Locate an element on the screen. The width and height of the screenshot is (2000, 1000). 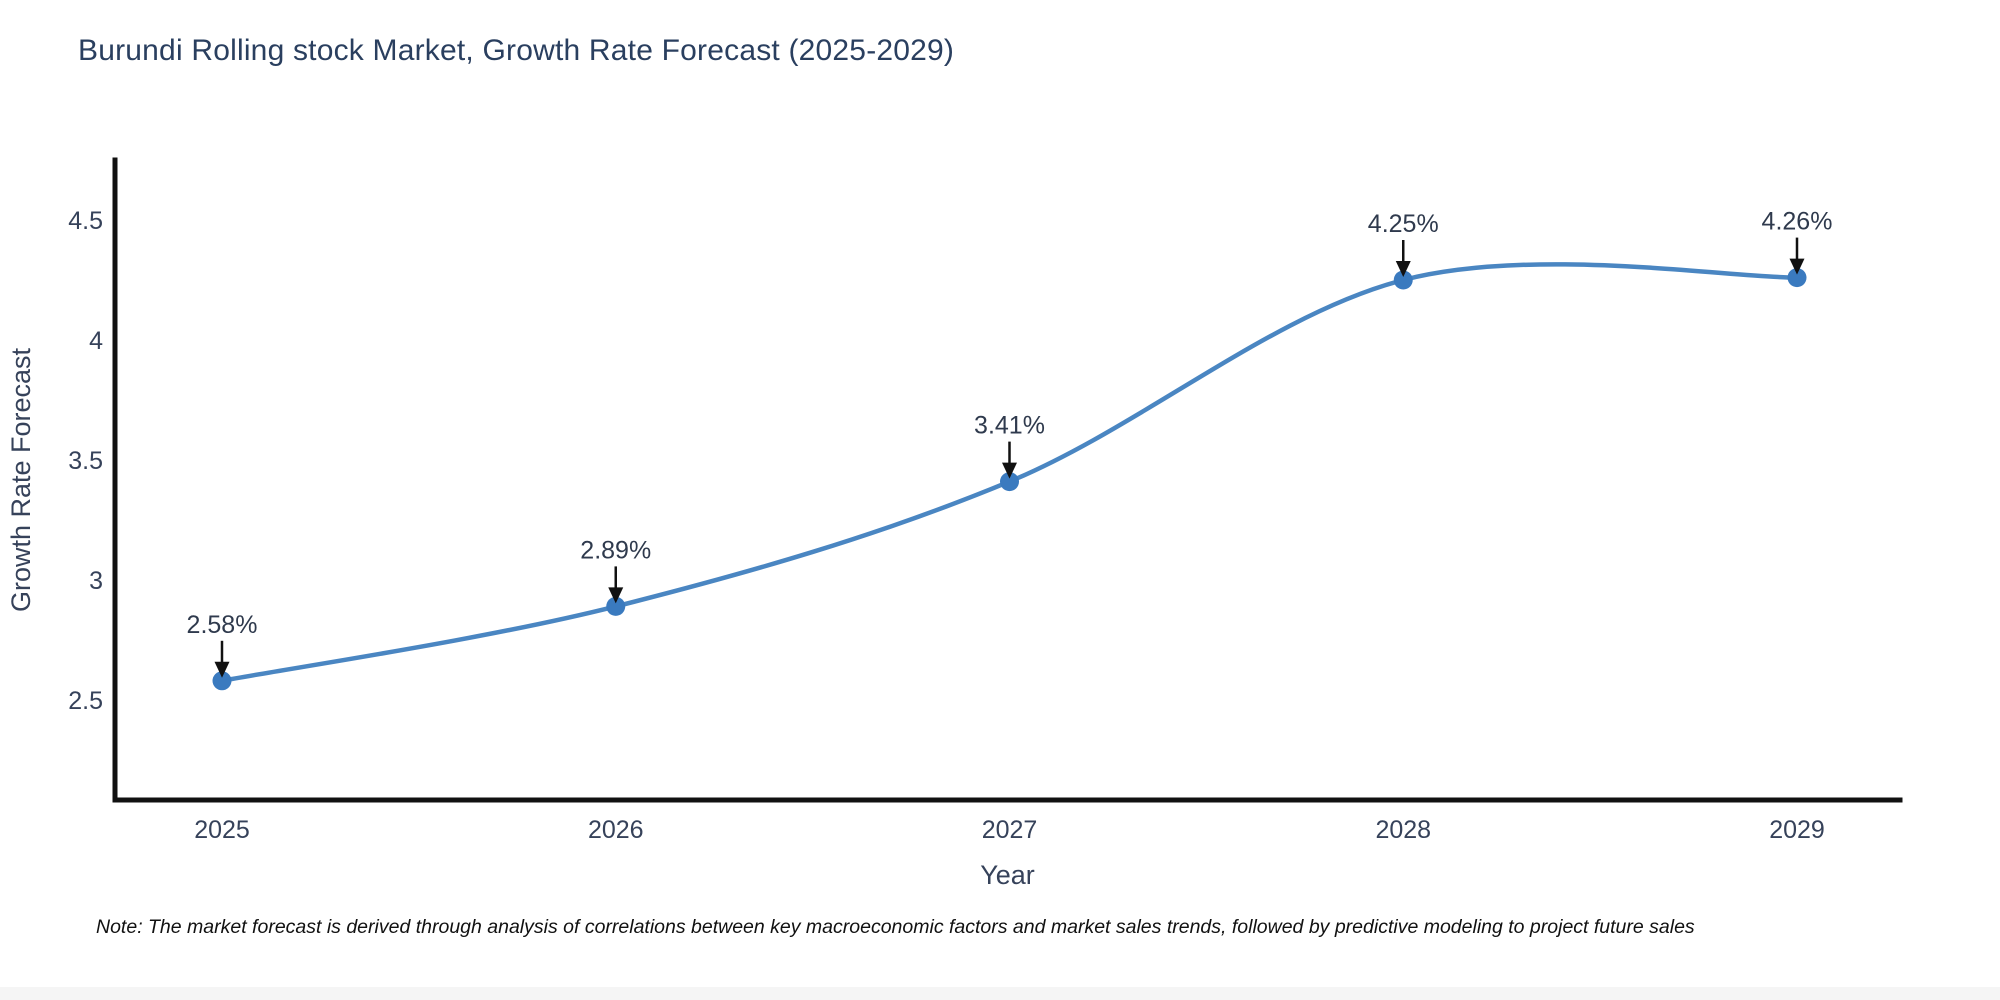
point-value-label: 4.25% is located at coordinates (1403, 224).